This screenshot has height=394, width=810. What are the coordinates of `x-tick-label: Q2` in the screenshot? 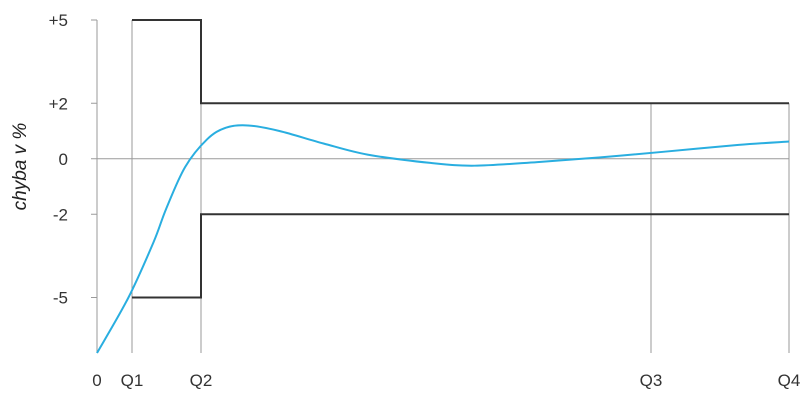 It's located at (201, 380).